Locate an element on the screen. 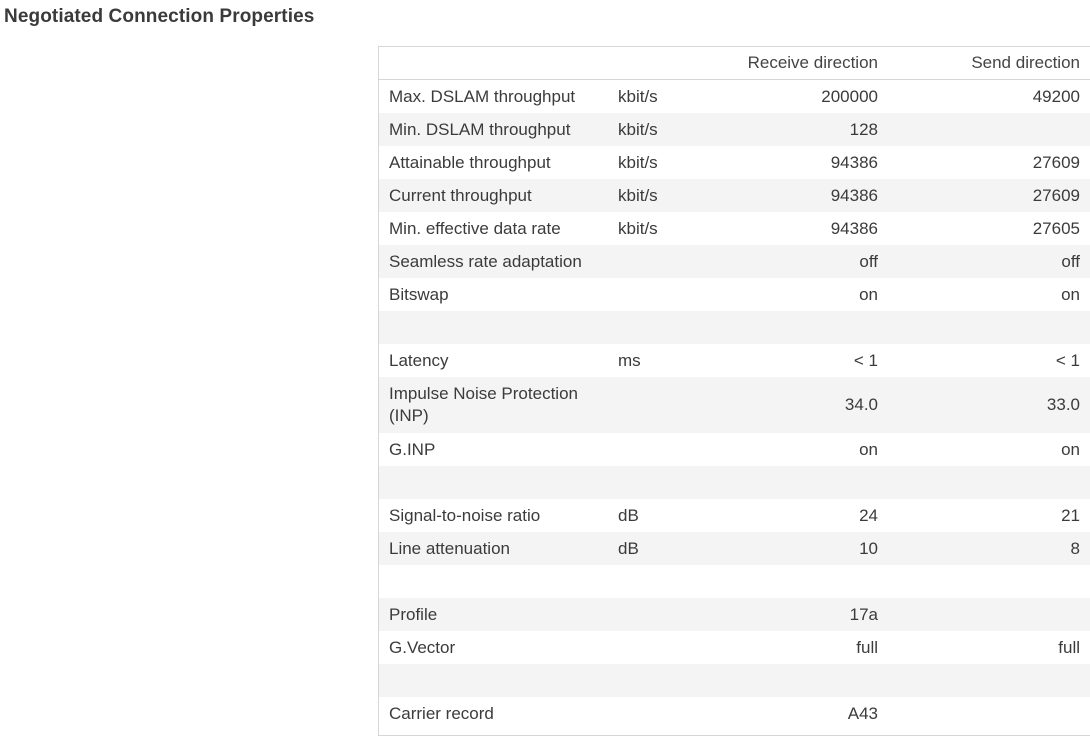 The width and height of the screenshot is (1090, 736). row-label: Min. DSLAM throughput is located at coordinates (493, 129).